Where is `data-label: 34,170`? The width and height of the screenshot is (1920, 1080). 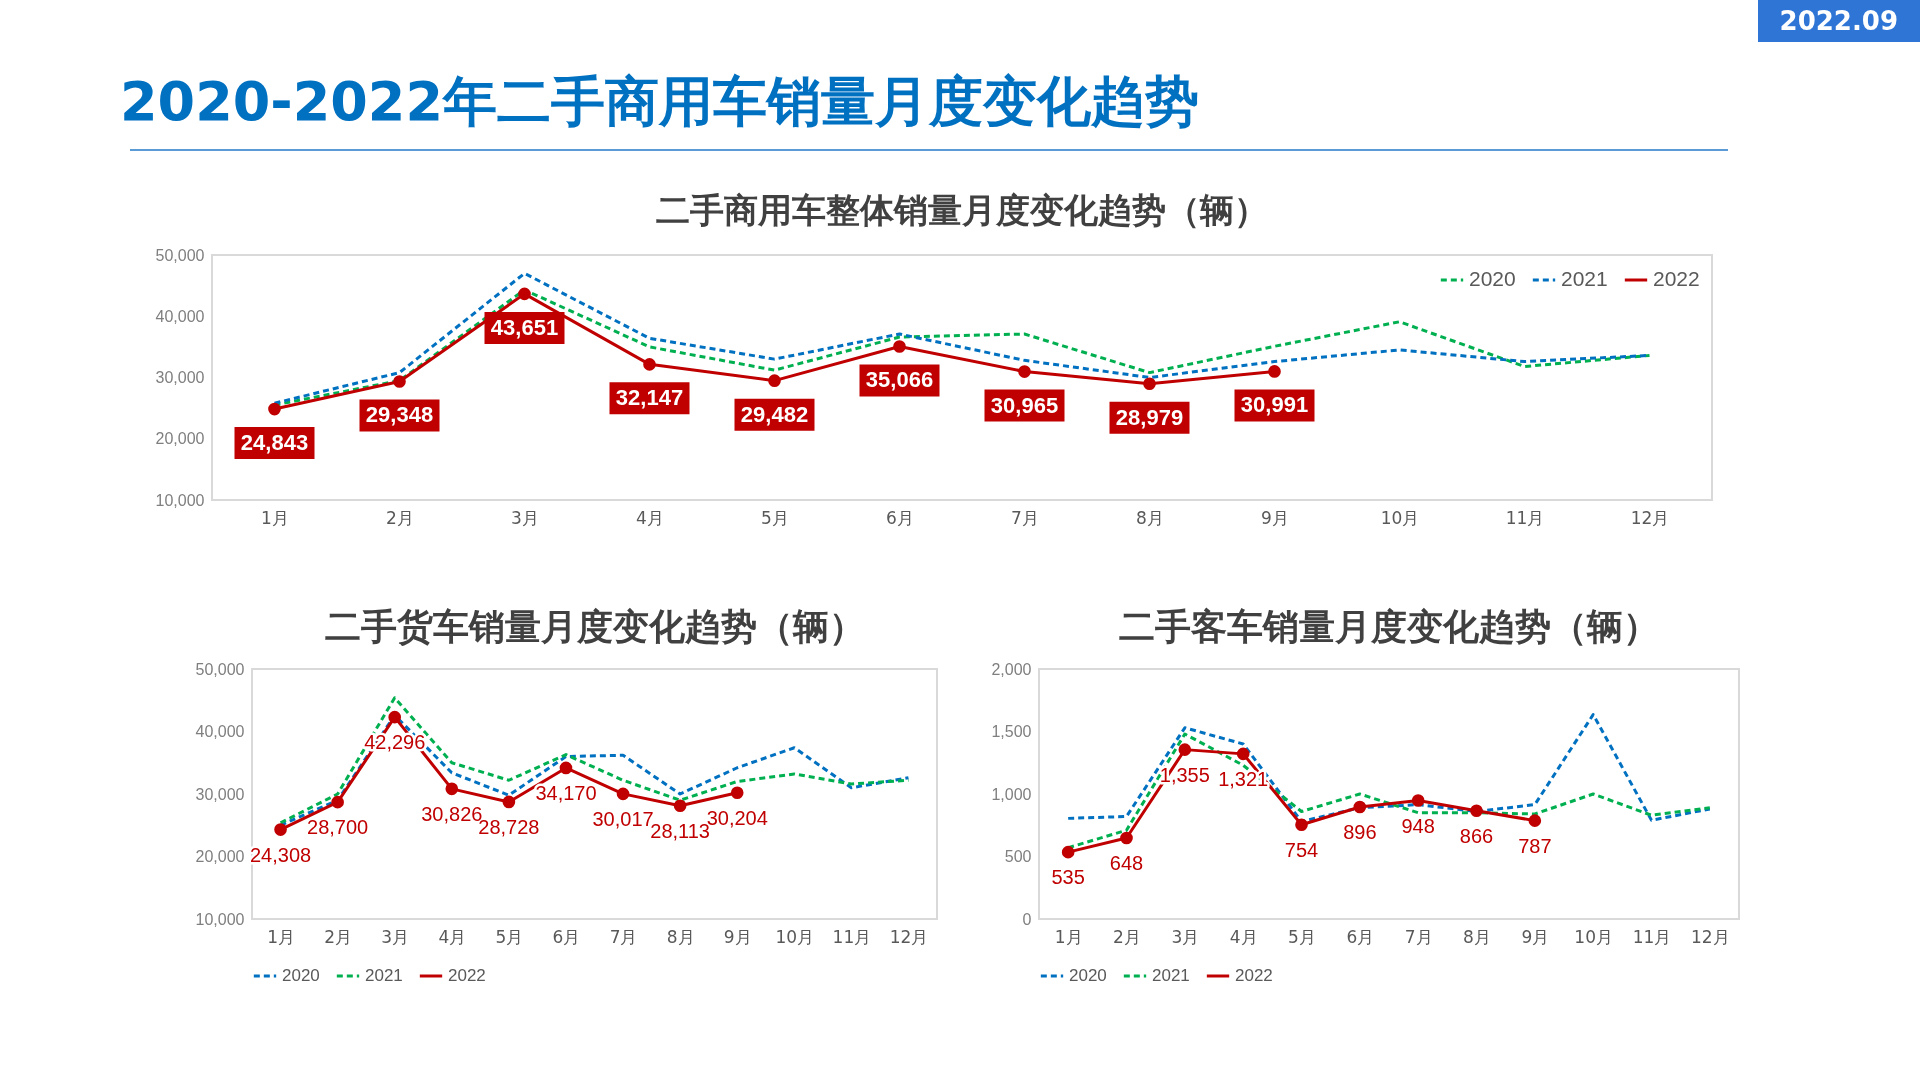 data-label: 34,170 is located at coordinates (566, 792).